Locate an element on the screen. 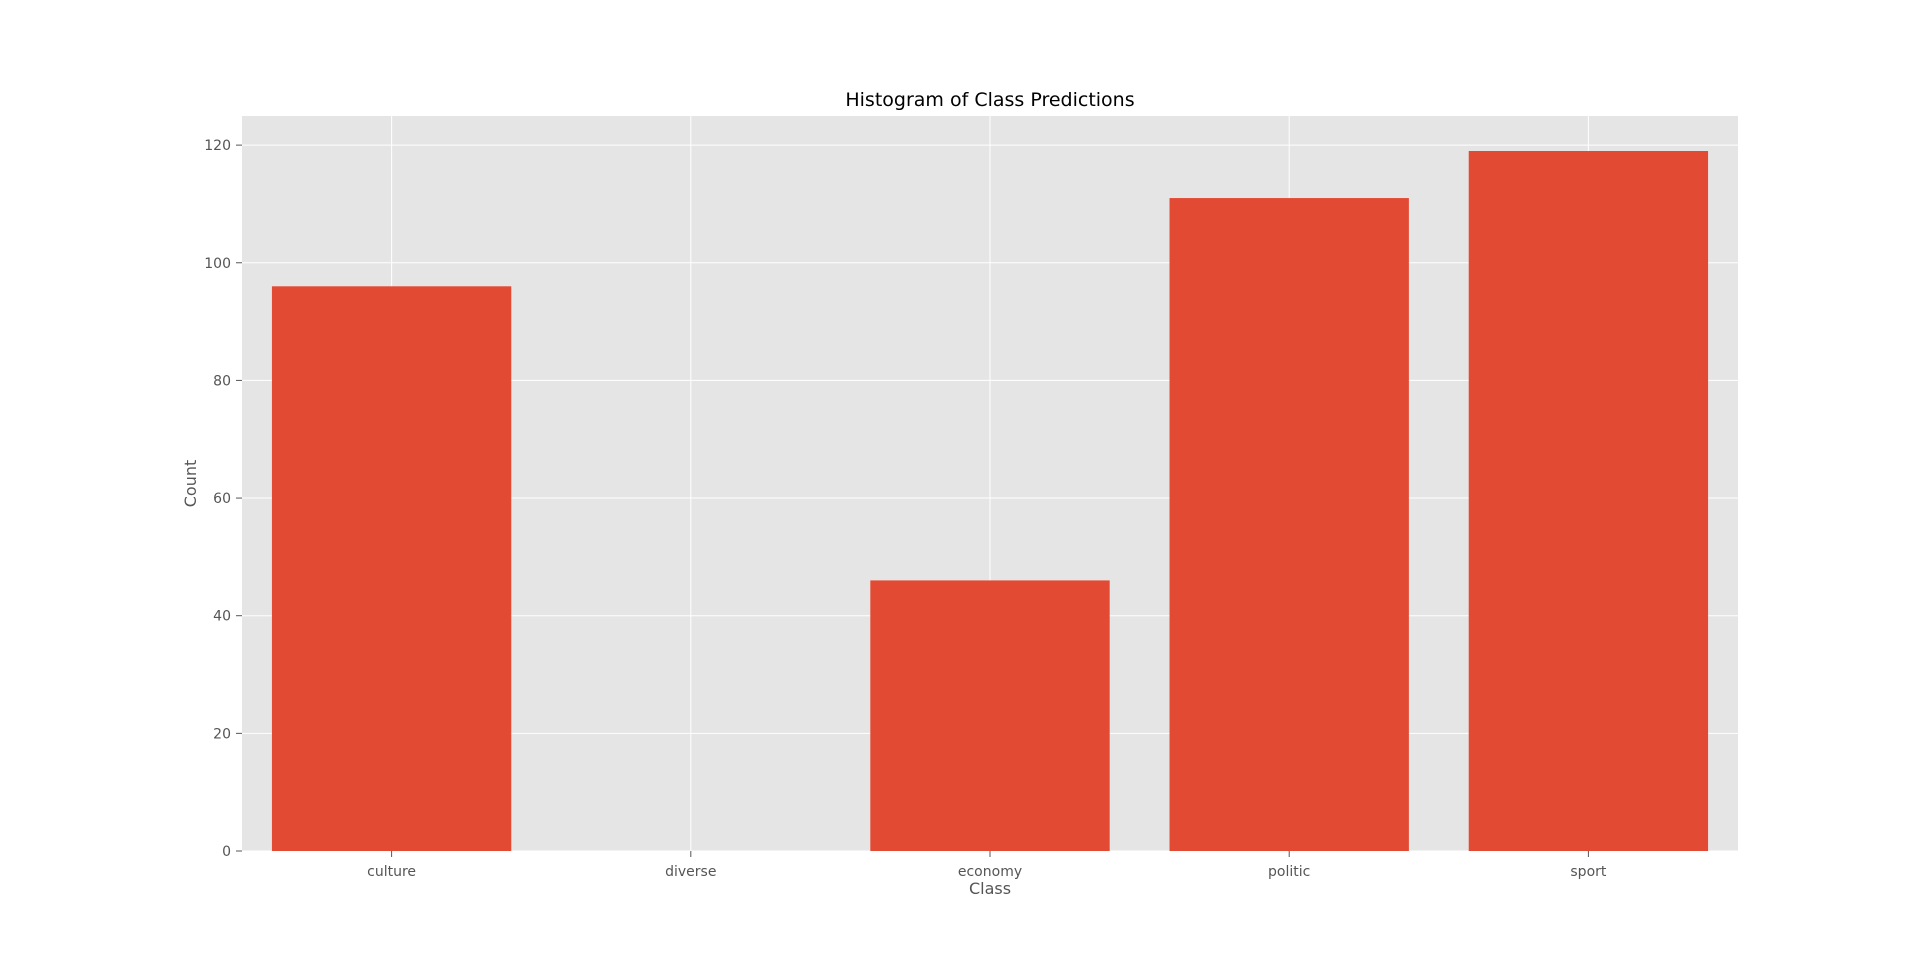 This screenshot has width=1920, height=955. x-axis-ticks: culture diverse economy politic sport is located at coordinates (987, 865).